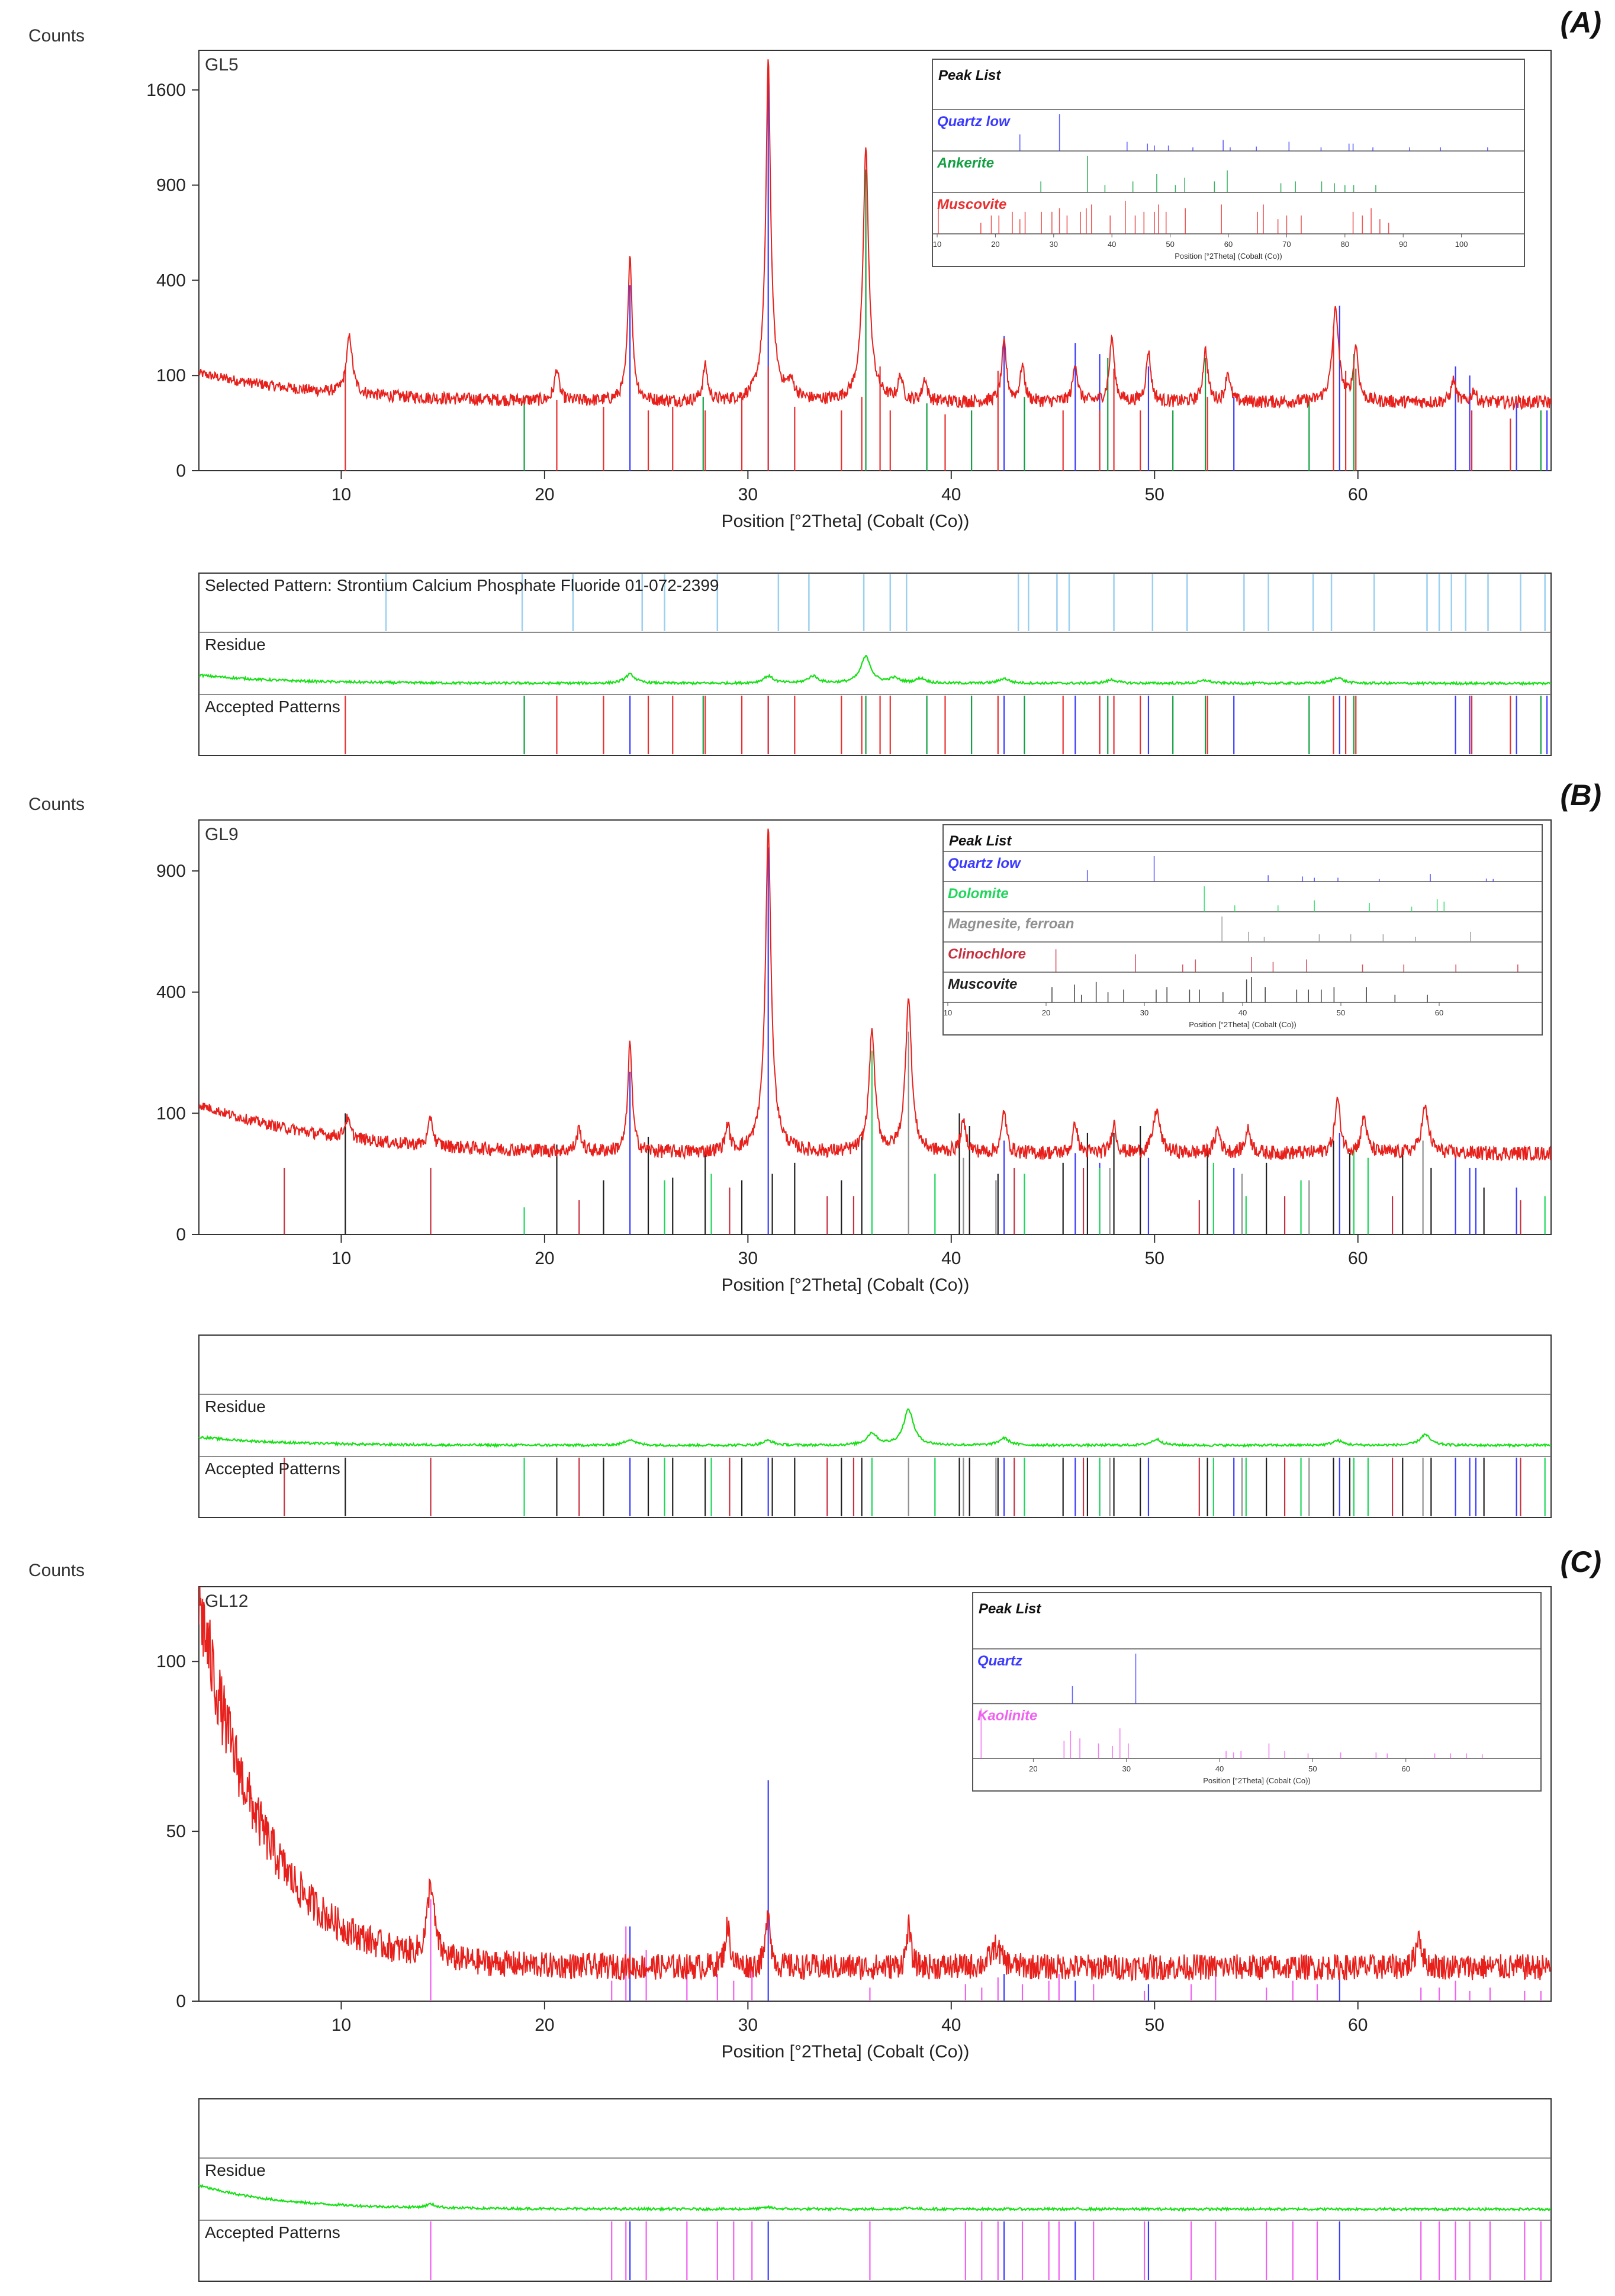  Describe the element at coordinates (979, 894) in the screenshot. I see `inset-row-label: Dolomite` at that location.